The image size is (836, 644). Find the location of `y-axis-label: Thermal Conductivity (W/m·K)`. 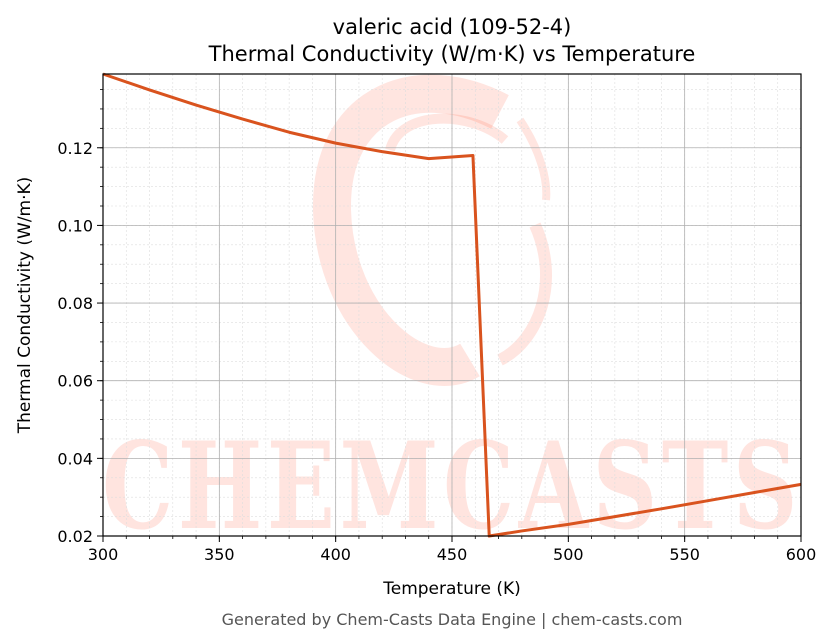

y-axis-label: Thermal Conductivity (W/m·K) is located at coordinates (25, 306).